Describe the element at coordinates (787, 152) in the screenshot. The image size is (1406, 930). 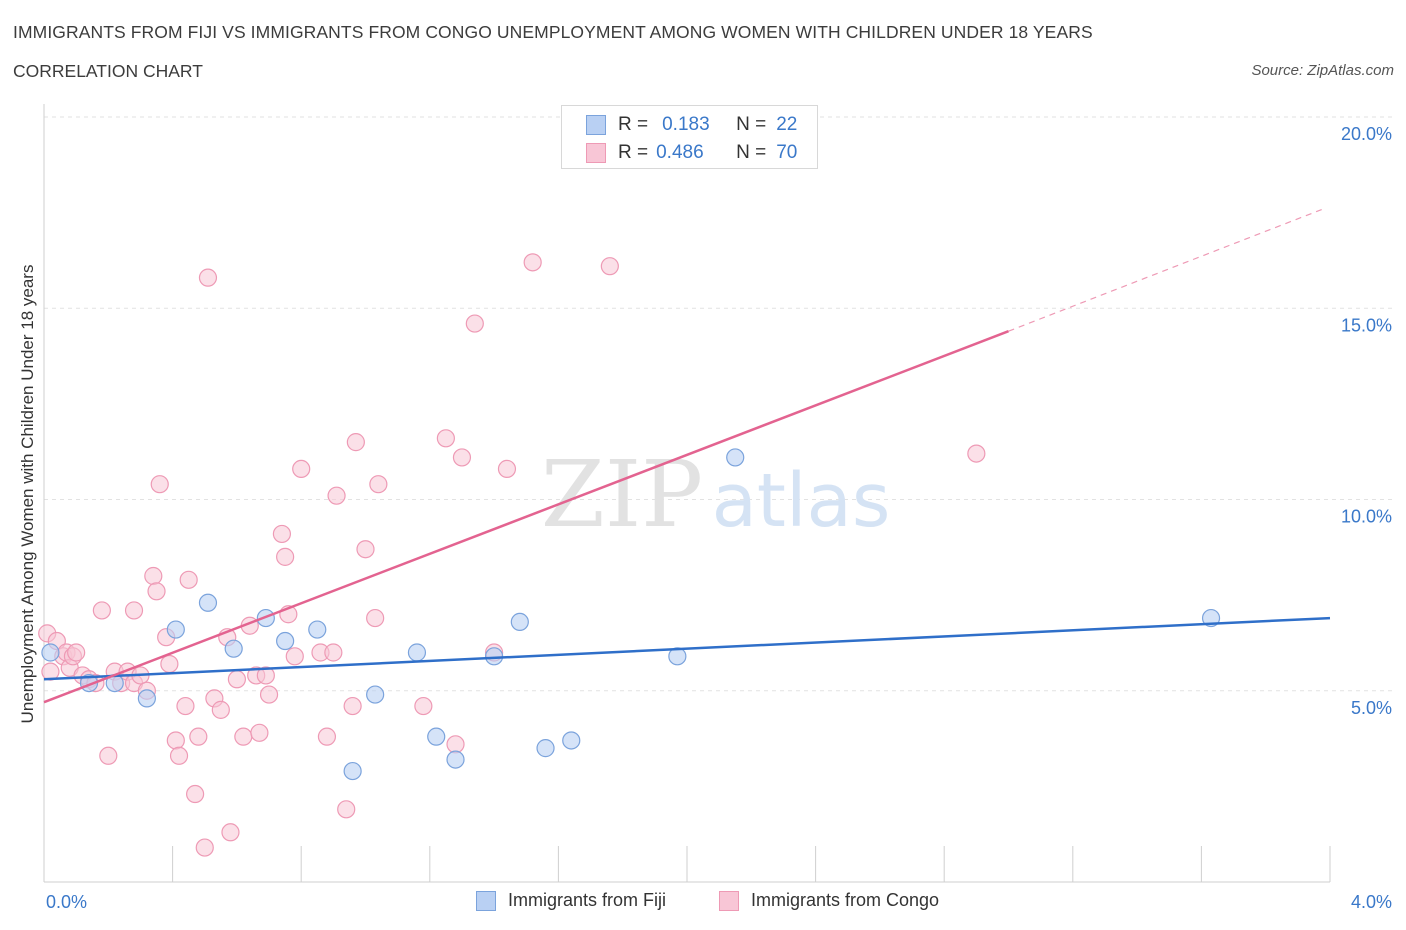
I see `congo-n-value: 70` at that location.